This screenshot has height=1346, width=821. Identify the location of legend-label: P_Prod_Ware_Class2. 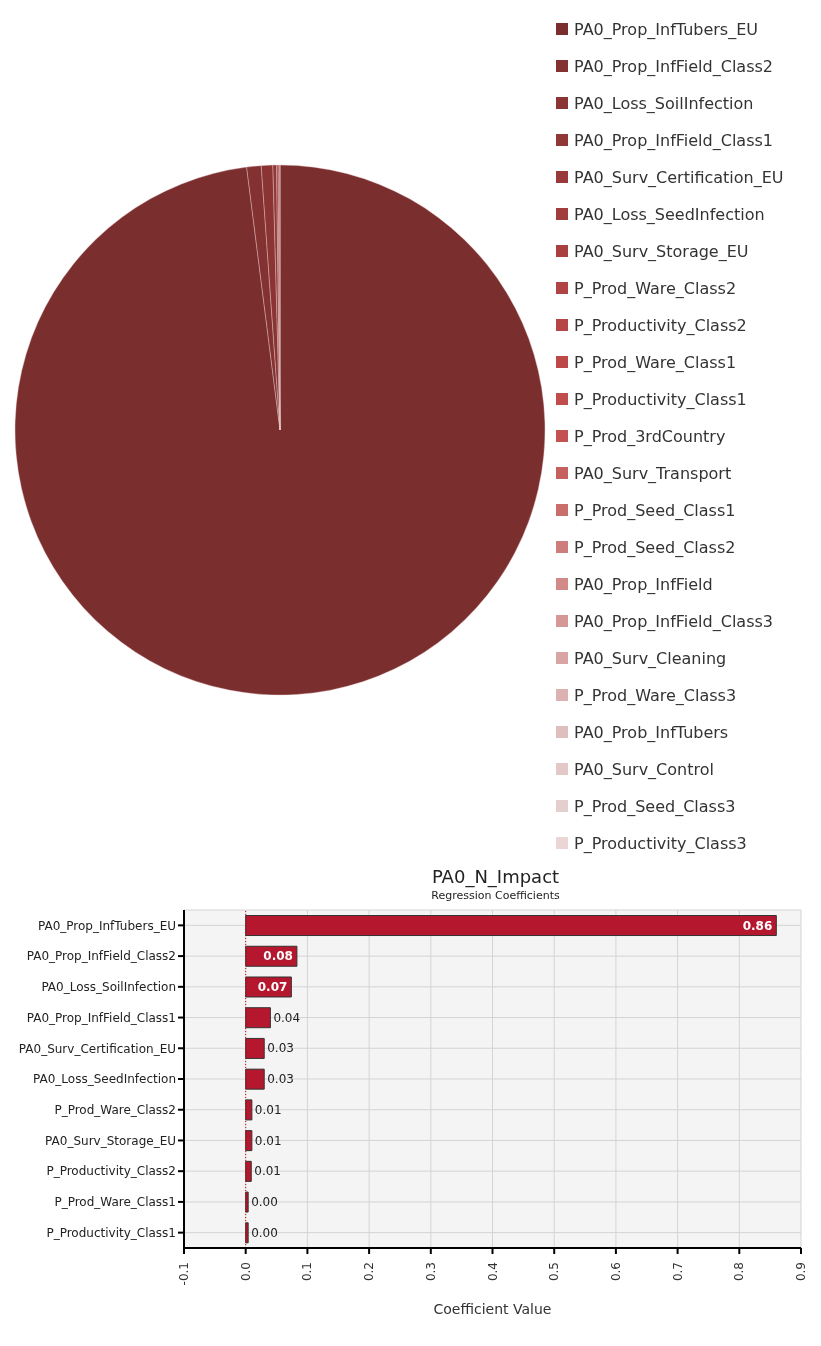
(655, 288).